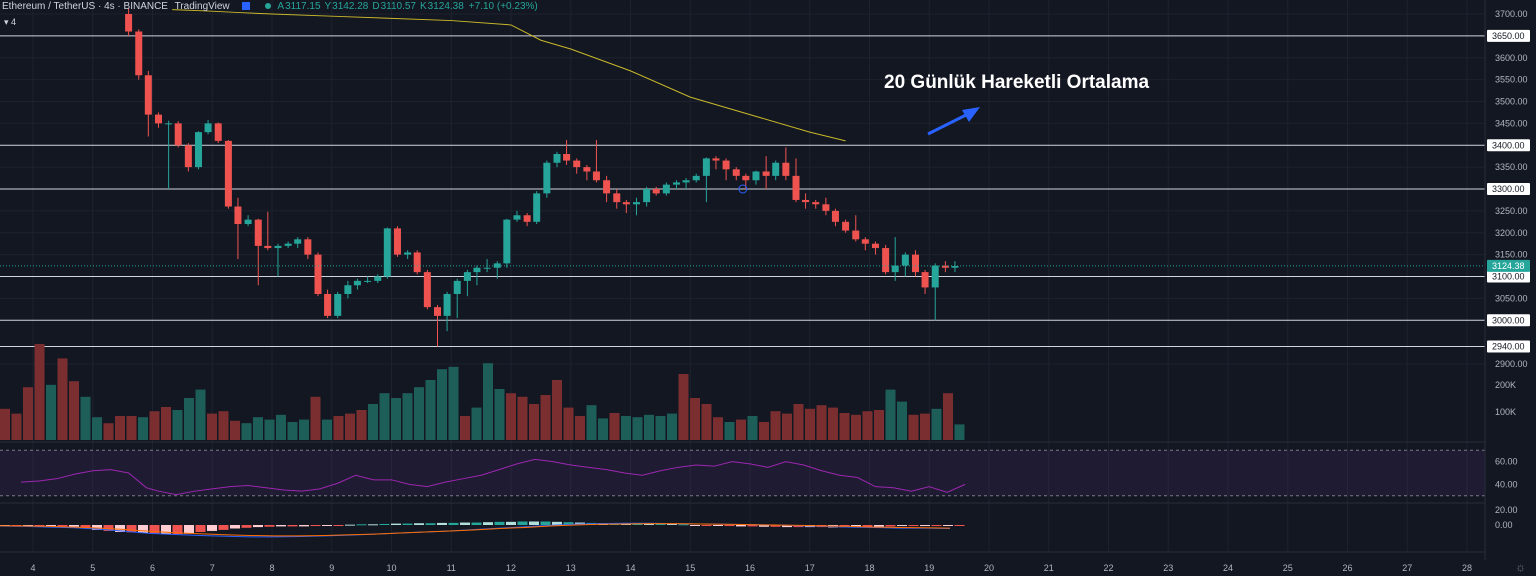 This screenshot has width=1536, height=576. Describe the element at coordinates (1508, 145) in the screenshot. I see `level-price-label: 3400.00` at that location.